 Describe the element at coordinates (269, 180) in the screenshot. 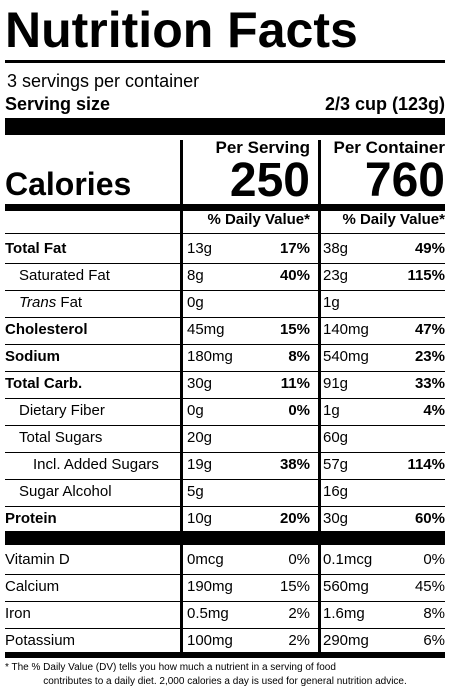

I see `calories-per-serving: 250` at that location.